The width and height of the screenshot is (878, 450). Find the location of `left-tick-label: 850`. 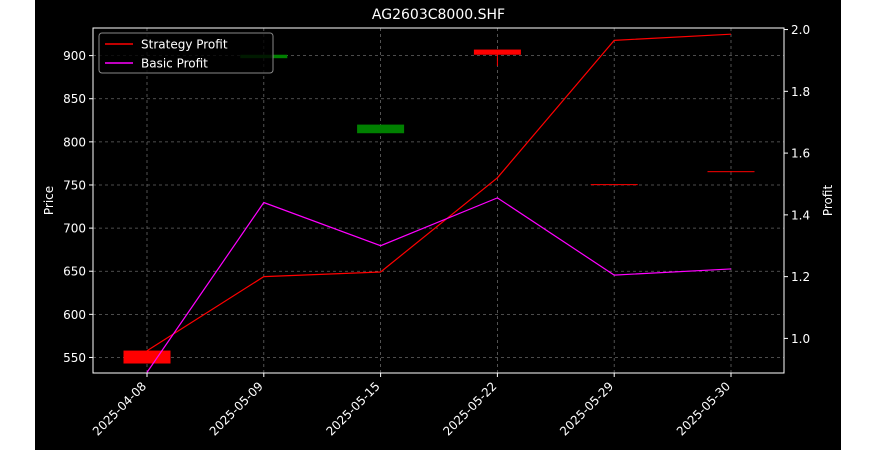

left-tick-label: 850 is located at coordinates (74, 99).